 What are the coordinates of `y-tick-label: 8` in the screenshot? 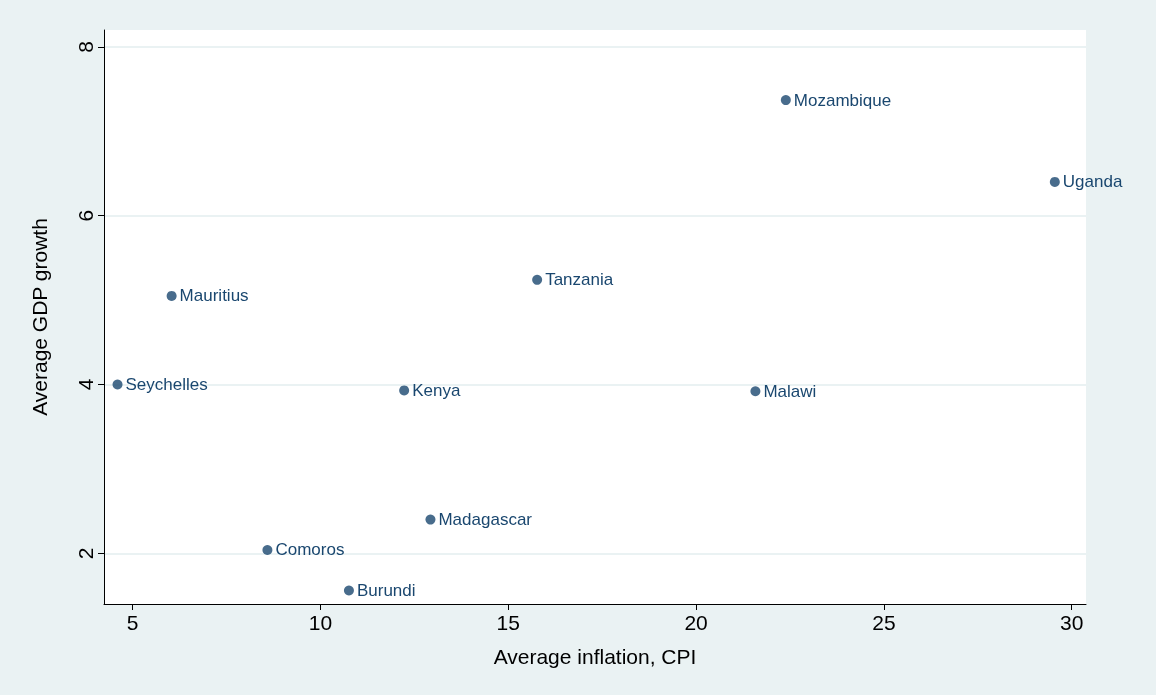 It's located at (85, 47).